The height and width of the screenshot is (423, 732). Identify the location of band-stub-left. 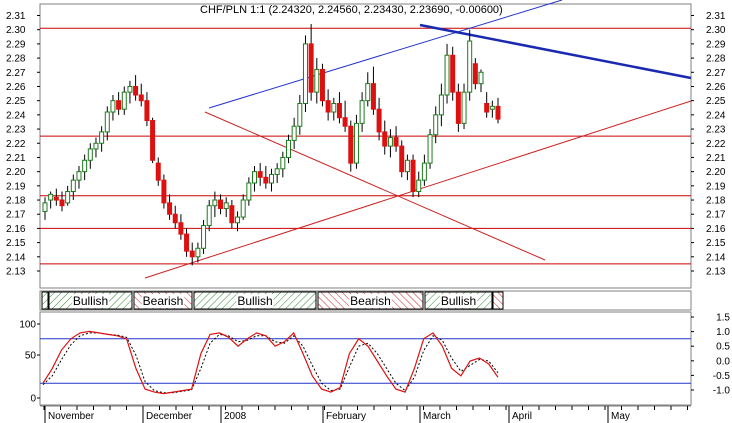
(45, 300).